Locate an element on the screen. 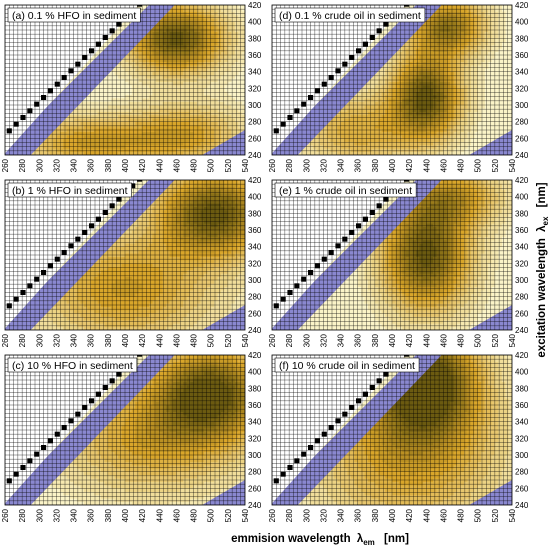  masked-region is located at coordinates (72, 79).